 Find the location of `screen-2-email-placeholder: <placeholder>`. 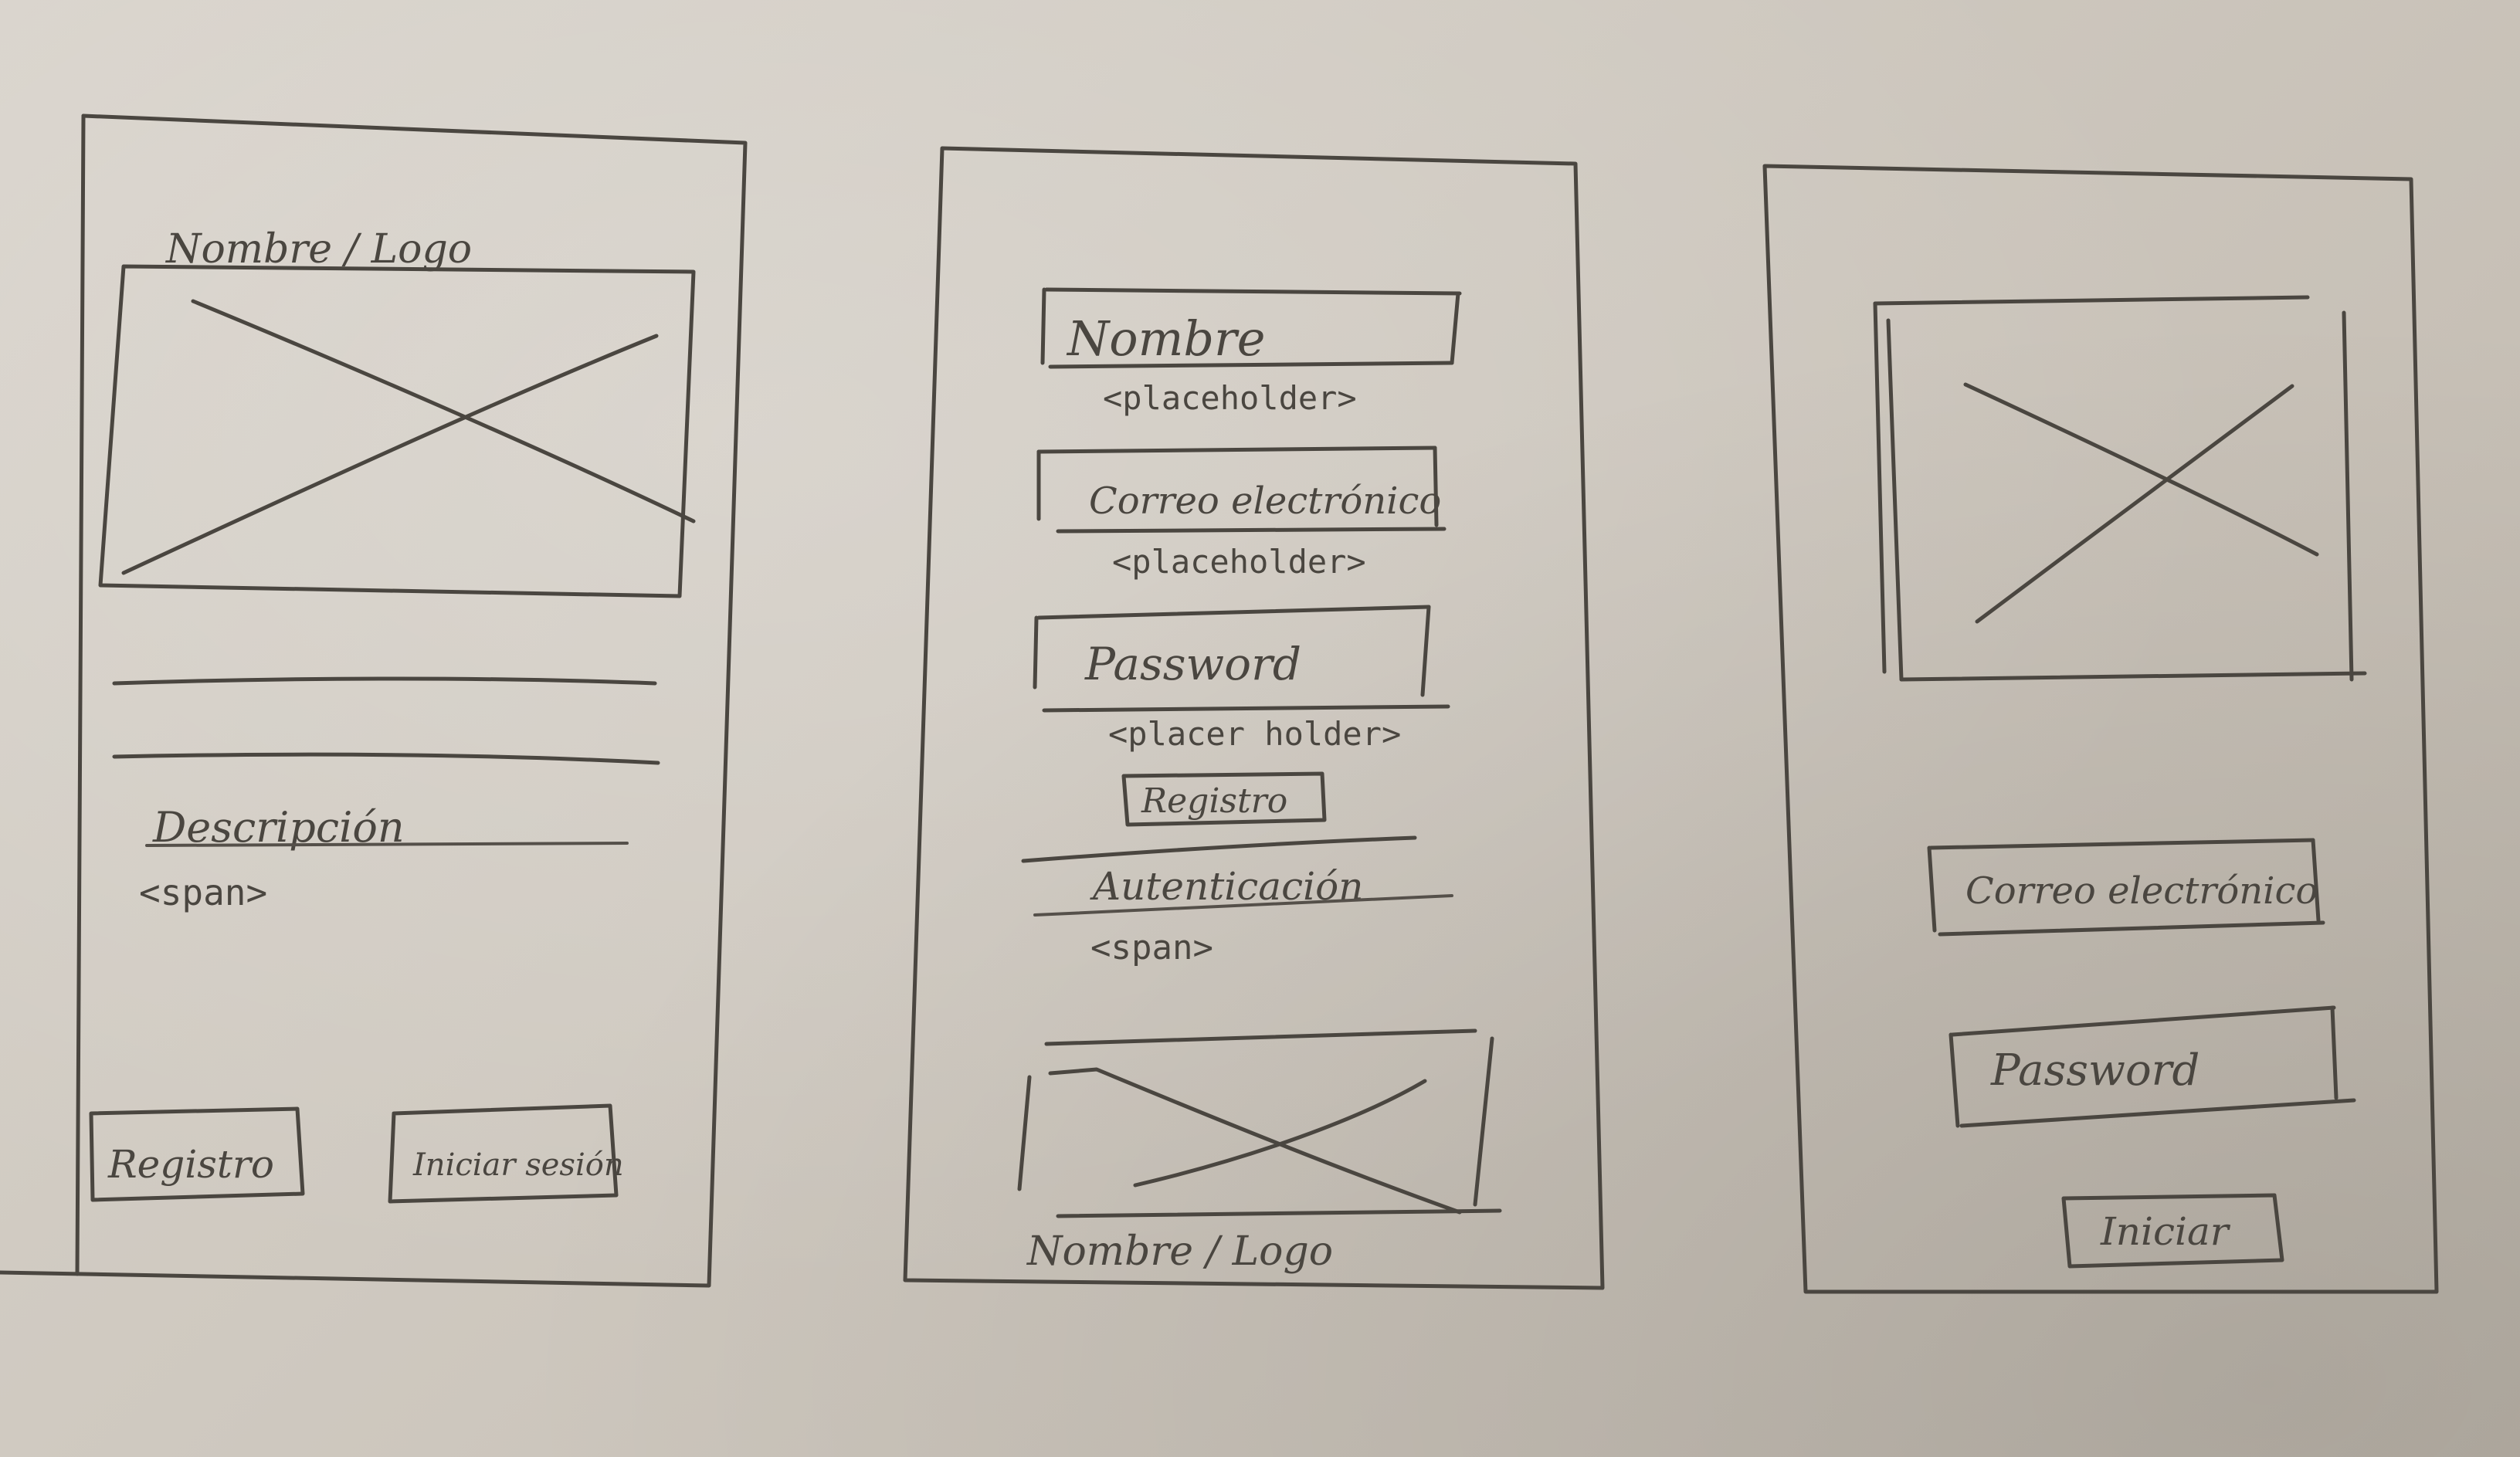

screen-2-email-placeholder: <placeholder> is located at coordinates (1239, 562).